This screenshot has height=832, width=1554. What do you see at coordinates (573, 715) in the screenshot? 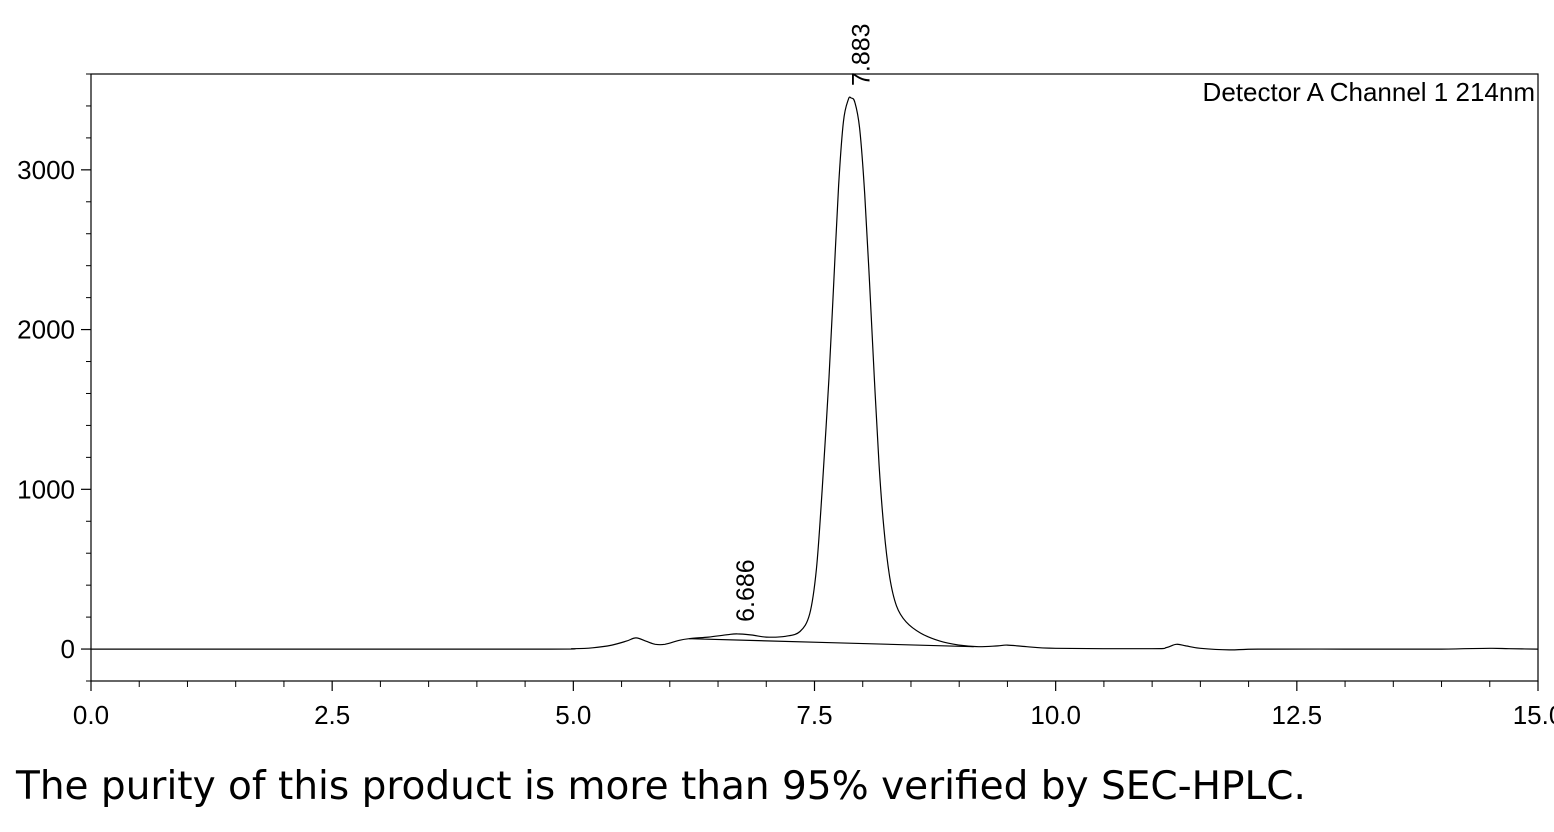
I see `x-tick-label: 5.0` at bounding box center [573, 715].